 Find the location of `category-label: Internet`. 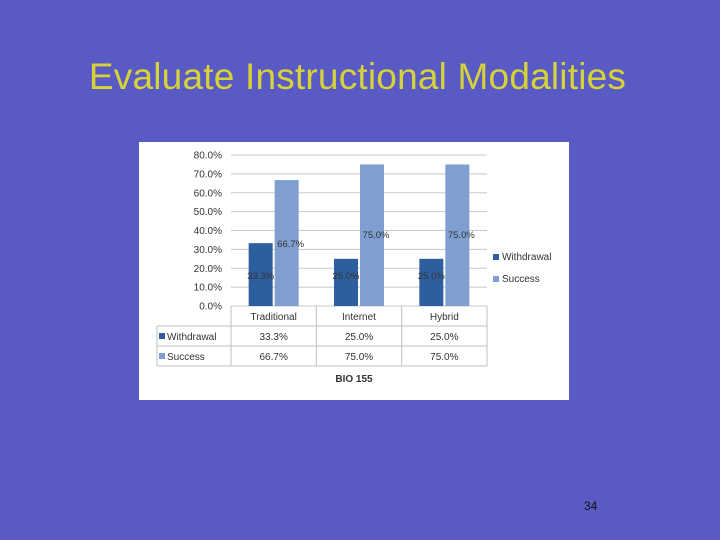

category-label: Internet is located at coordinates (359, 317).